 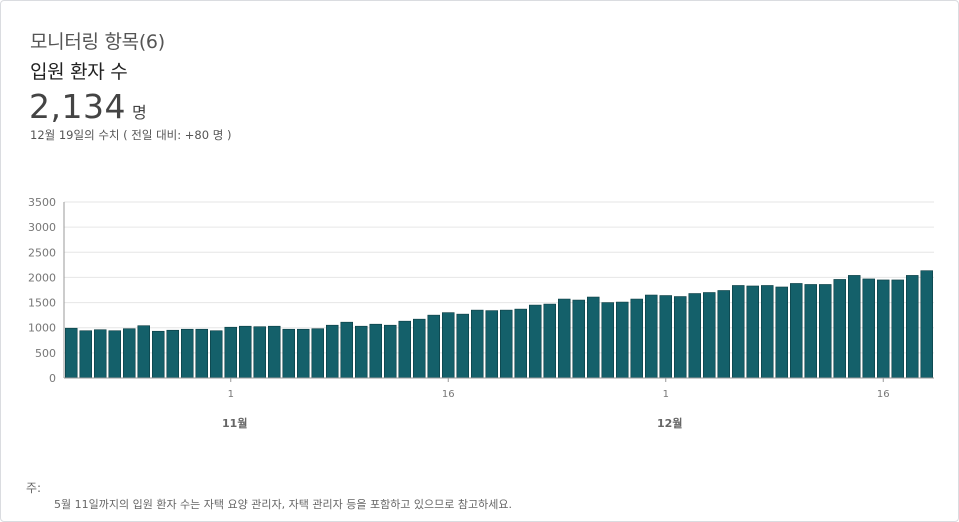 What do you see at coordinates (52, 378) in the screenshot?
I see `y-tick-label: 0` at bounding box center [52, 378].